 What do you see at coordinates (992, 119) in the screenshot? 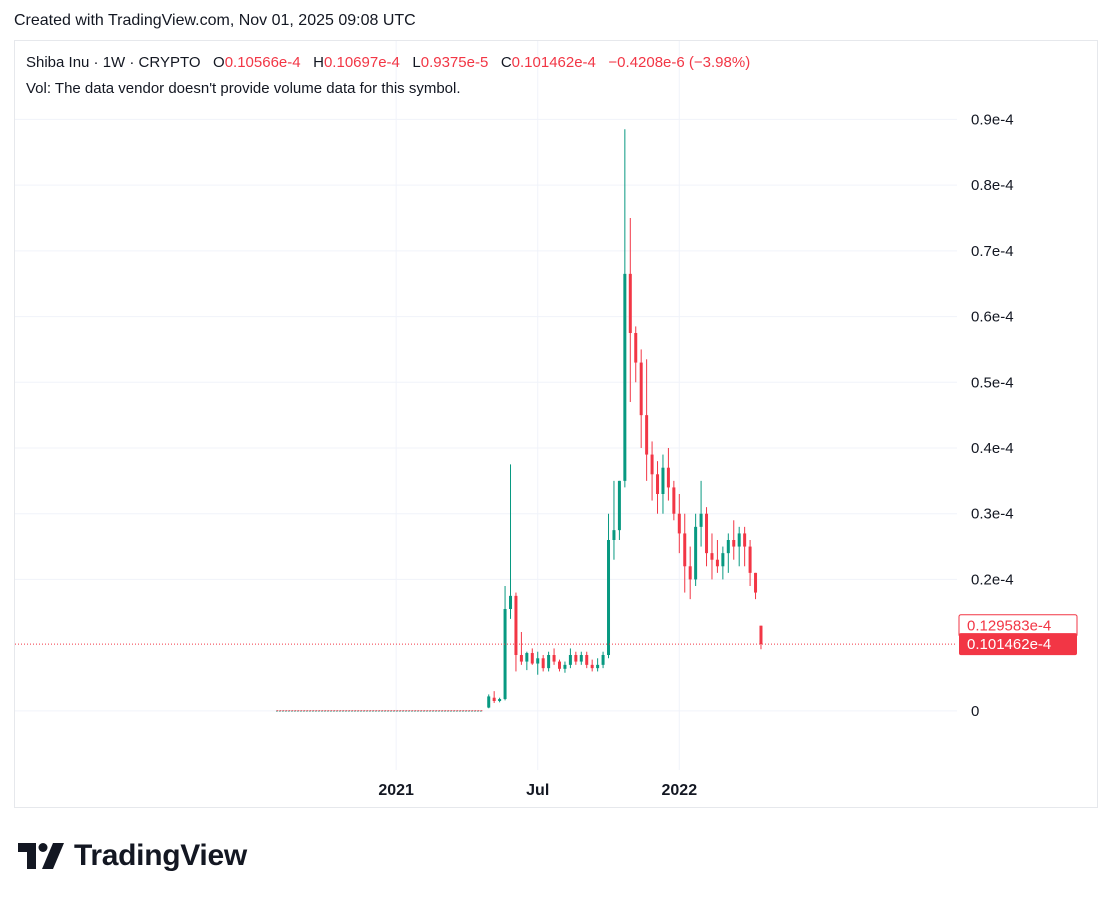
I see `y-tick-label: 0.9e-4` at bounding box center [992, 119].